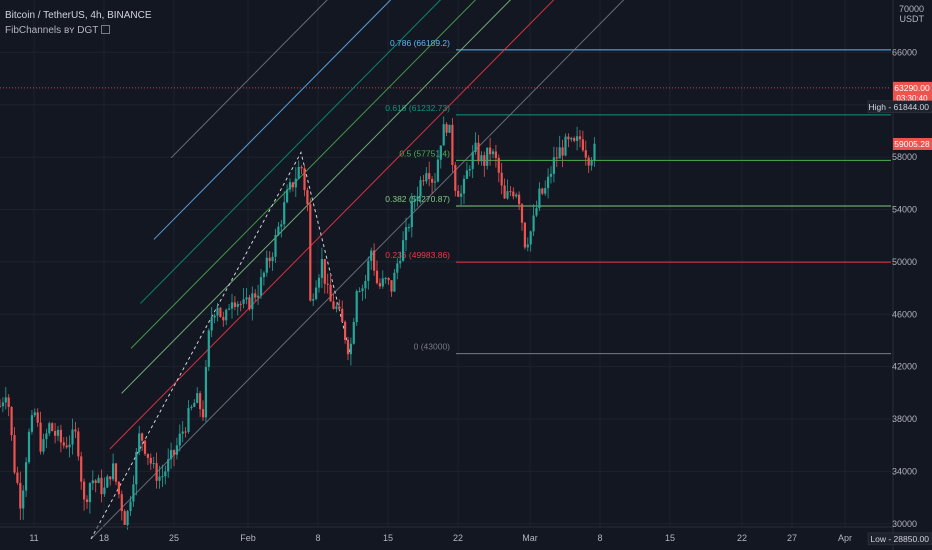 Image resolution: width=932 pixels, height=550 pixels. What do you see at coordinates (33, 538) in the screenshot?
I see `time-tick-label: 11` at bounding box center [33, 538].